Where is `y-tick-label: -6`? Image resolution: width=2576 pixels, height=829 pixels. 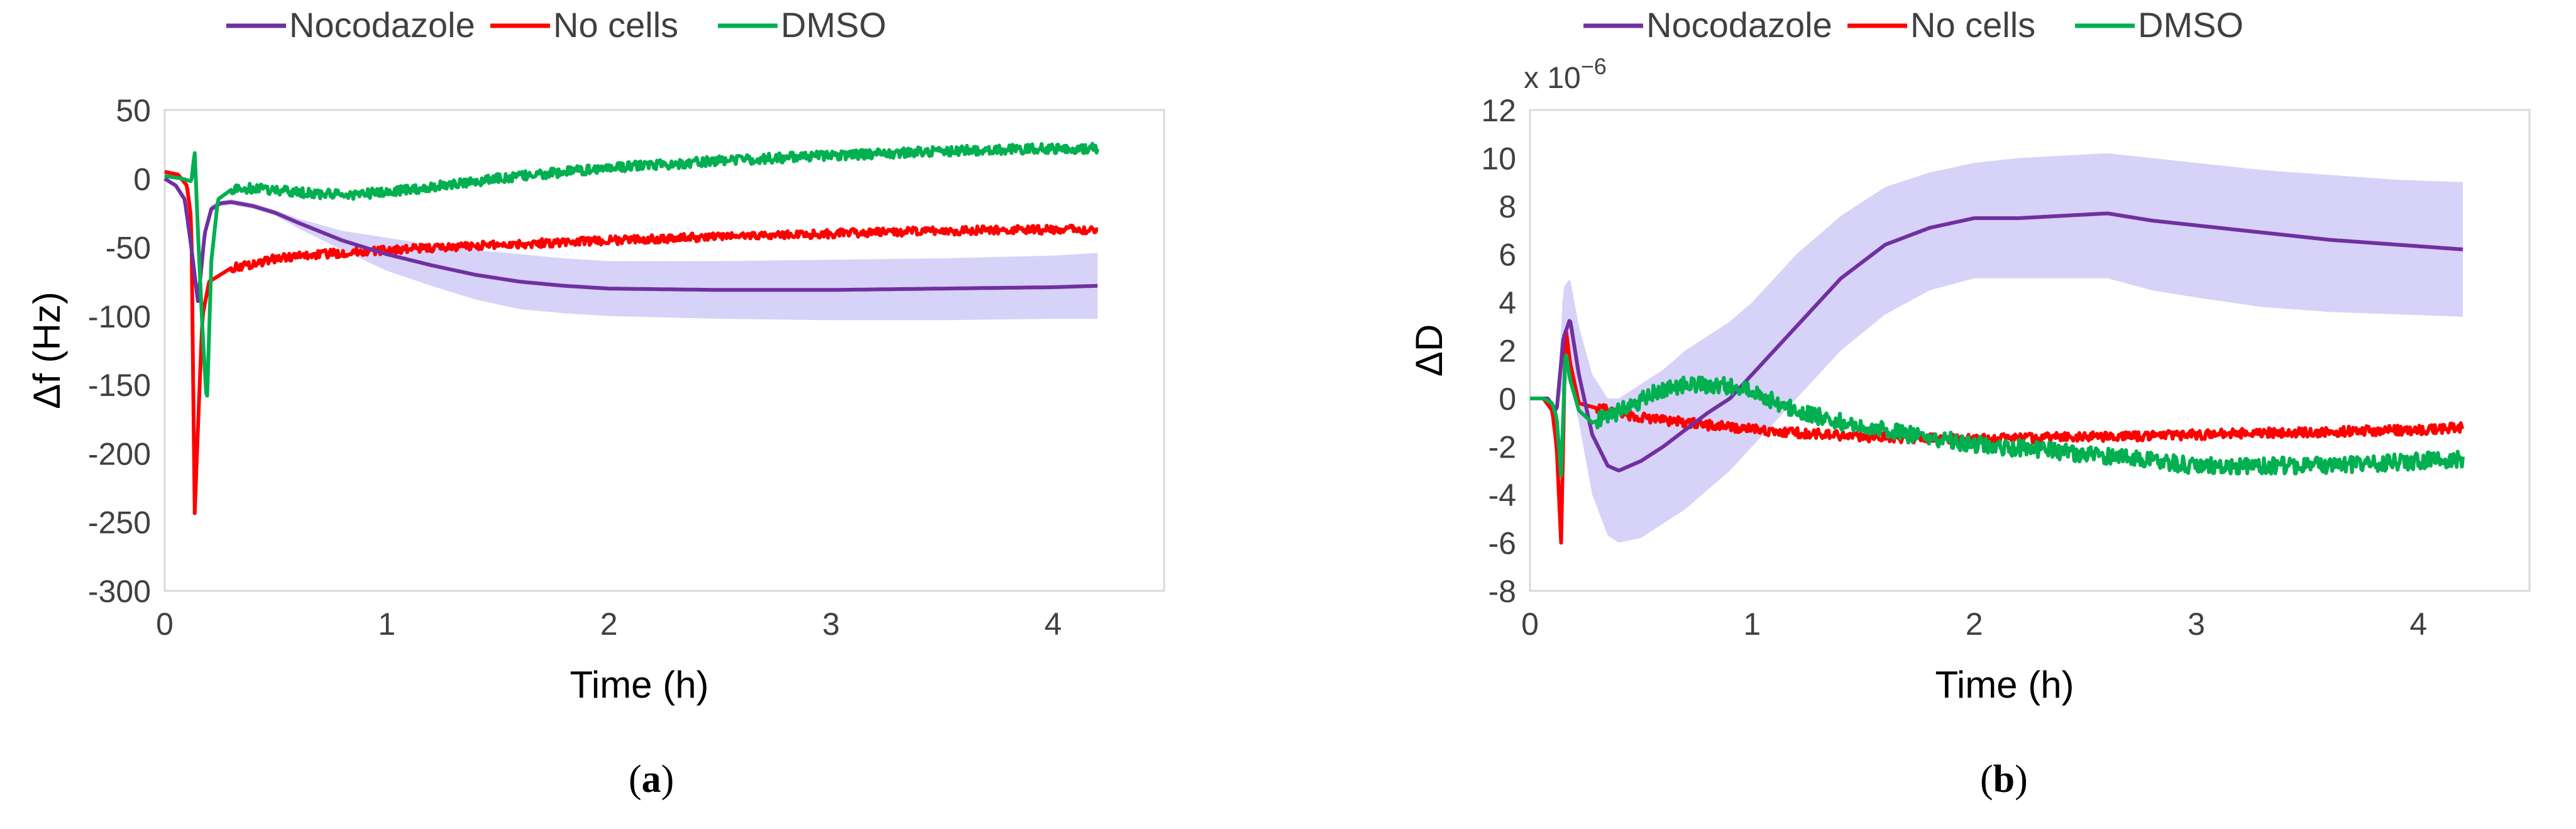 y-tick-label: -6 is located at coordinates (1502, 543).